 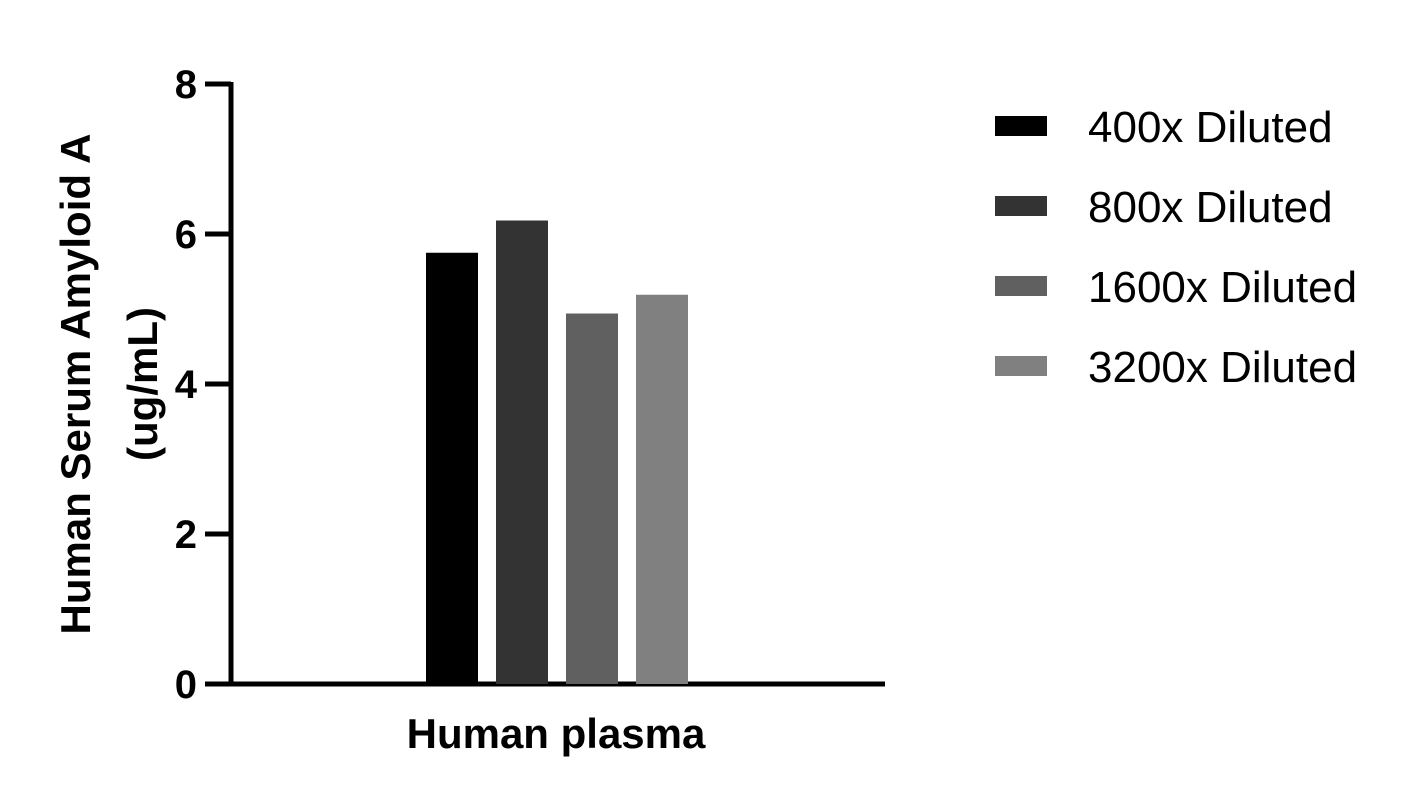 I want to click on bar-1600x-diluted, so click(x=592, y=498).